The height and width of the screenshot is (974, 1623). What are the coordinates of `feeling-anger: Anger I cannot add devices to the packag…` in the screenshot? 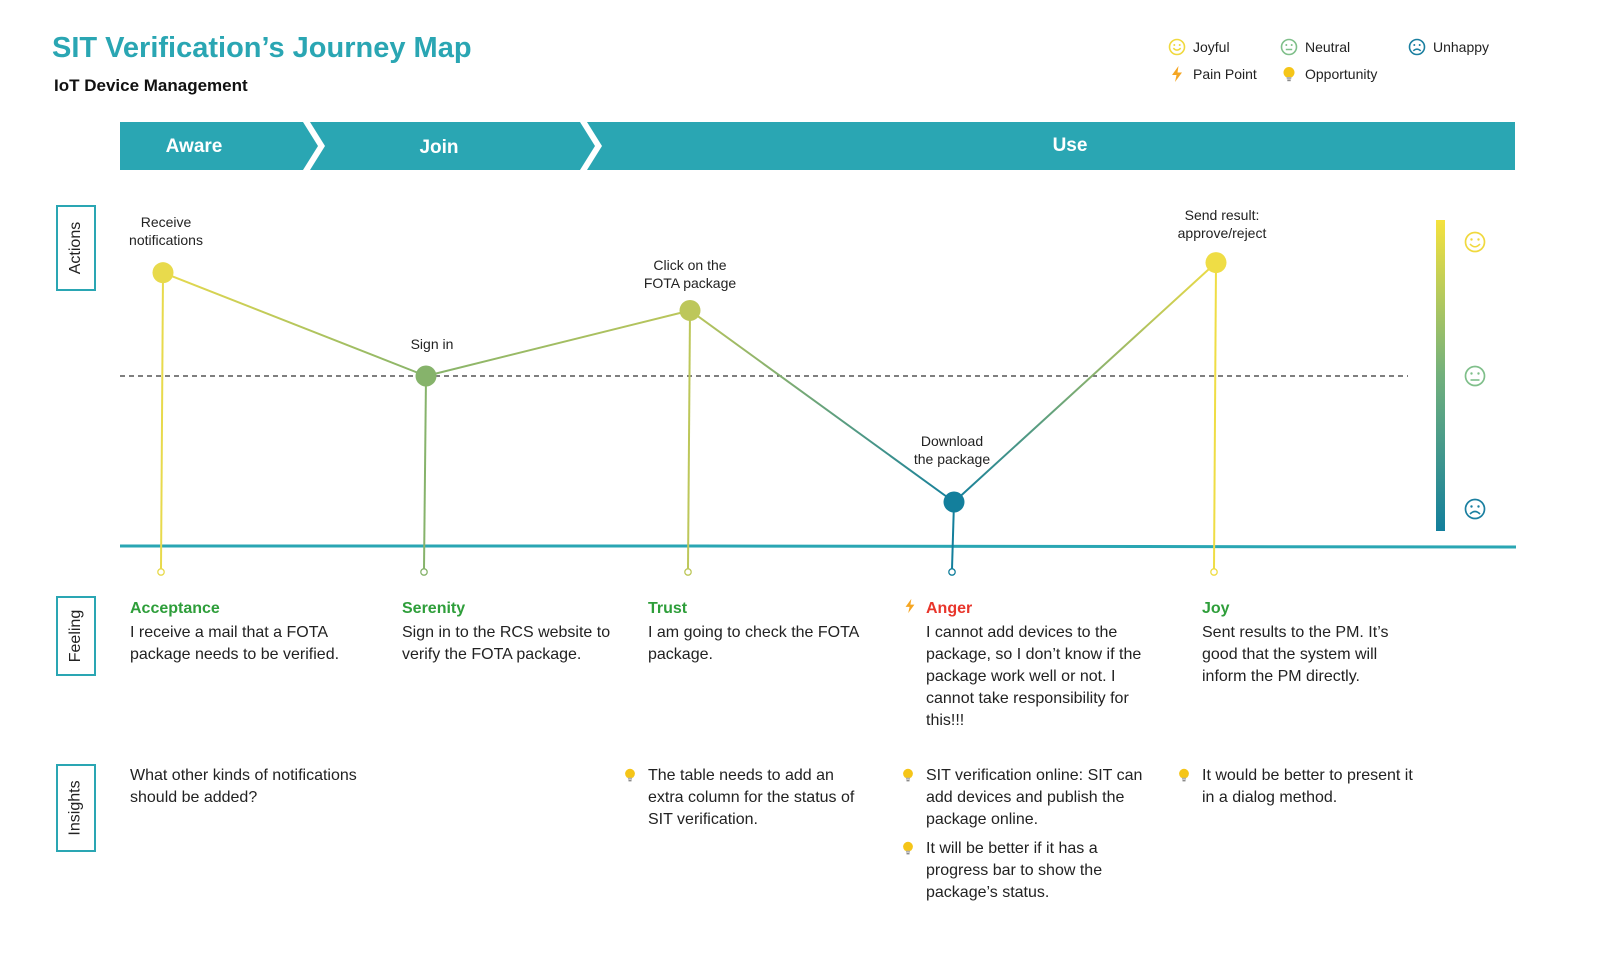 It's located at (1035, 665).